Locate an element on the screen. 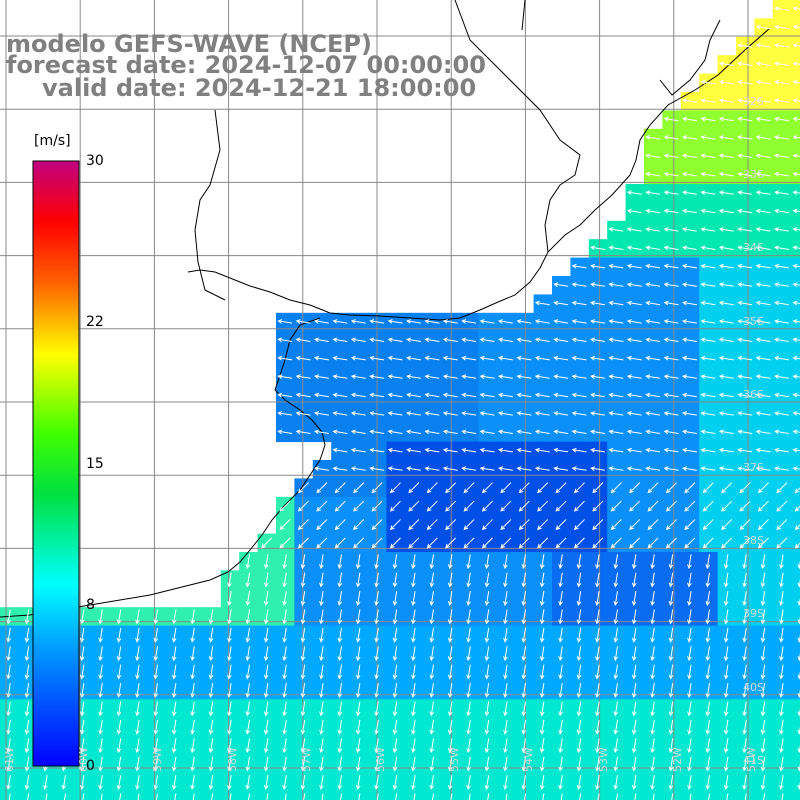  lat-label-41S: 41S is located at coordinates (753, 760).